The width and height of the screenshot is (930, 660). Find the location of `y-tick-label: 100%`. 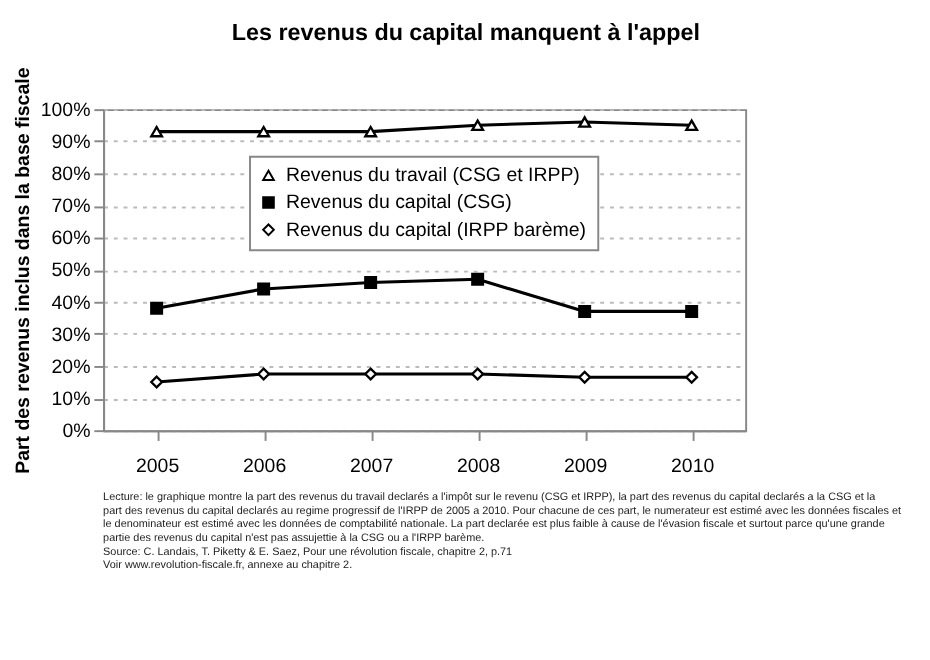

y-tick-label: 100% is located at coordinates (66, 110).